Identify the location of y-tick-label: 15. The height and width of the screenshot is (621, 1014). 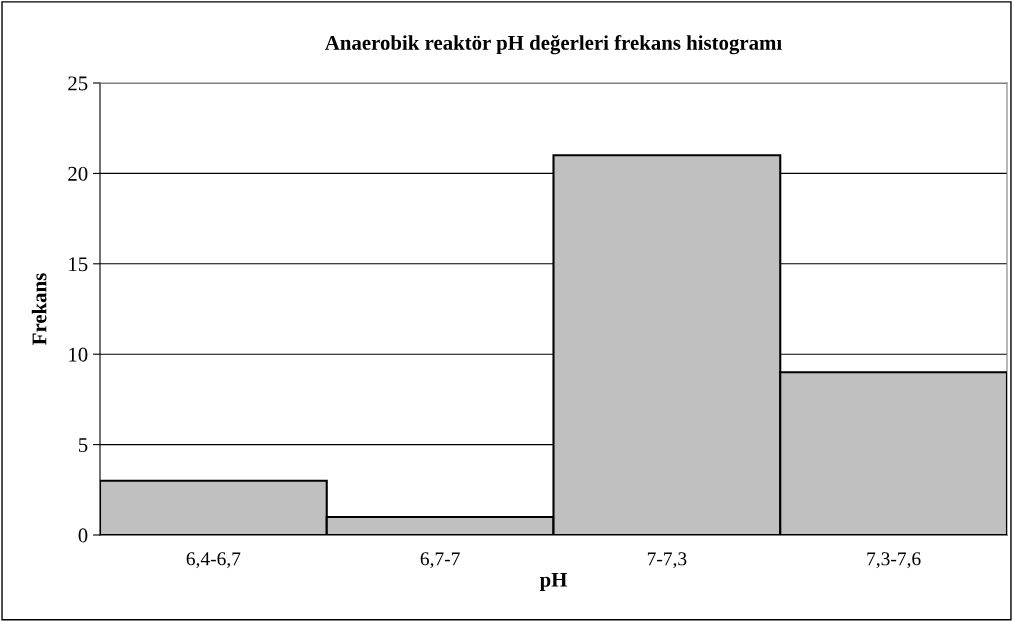
(78, 264).